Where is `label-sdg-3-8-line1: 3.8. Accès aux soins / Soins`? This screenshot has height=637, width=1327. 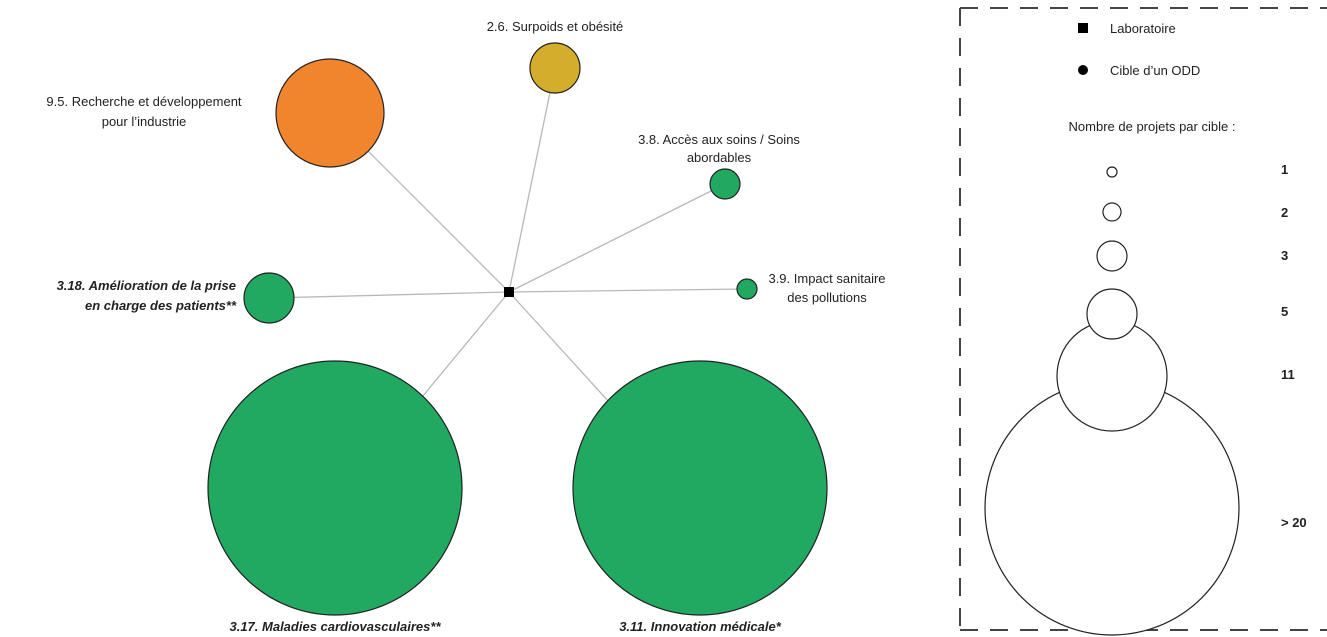 label-sdg-3-8-line1: 3.8. Accès aux soins / Soins is located at coordinates (719, 139).